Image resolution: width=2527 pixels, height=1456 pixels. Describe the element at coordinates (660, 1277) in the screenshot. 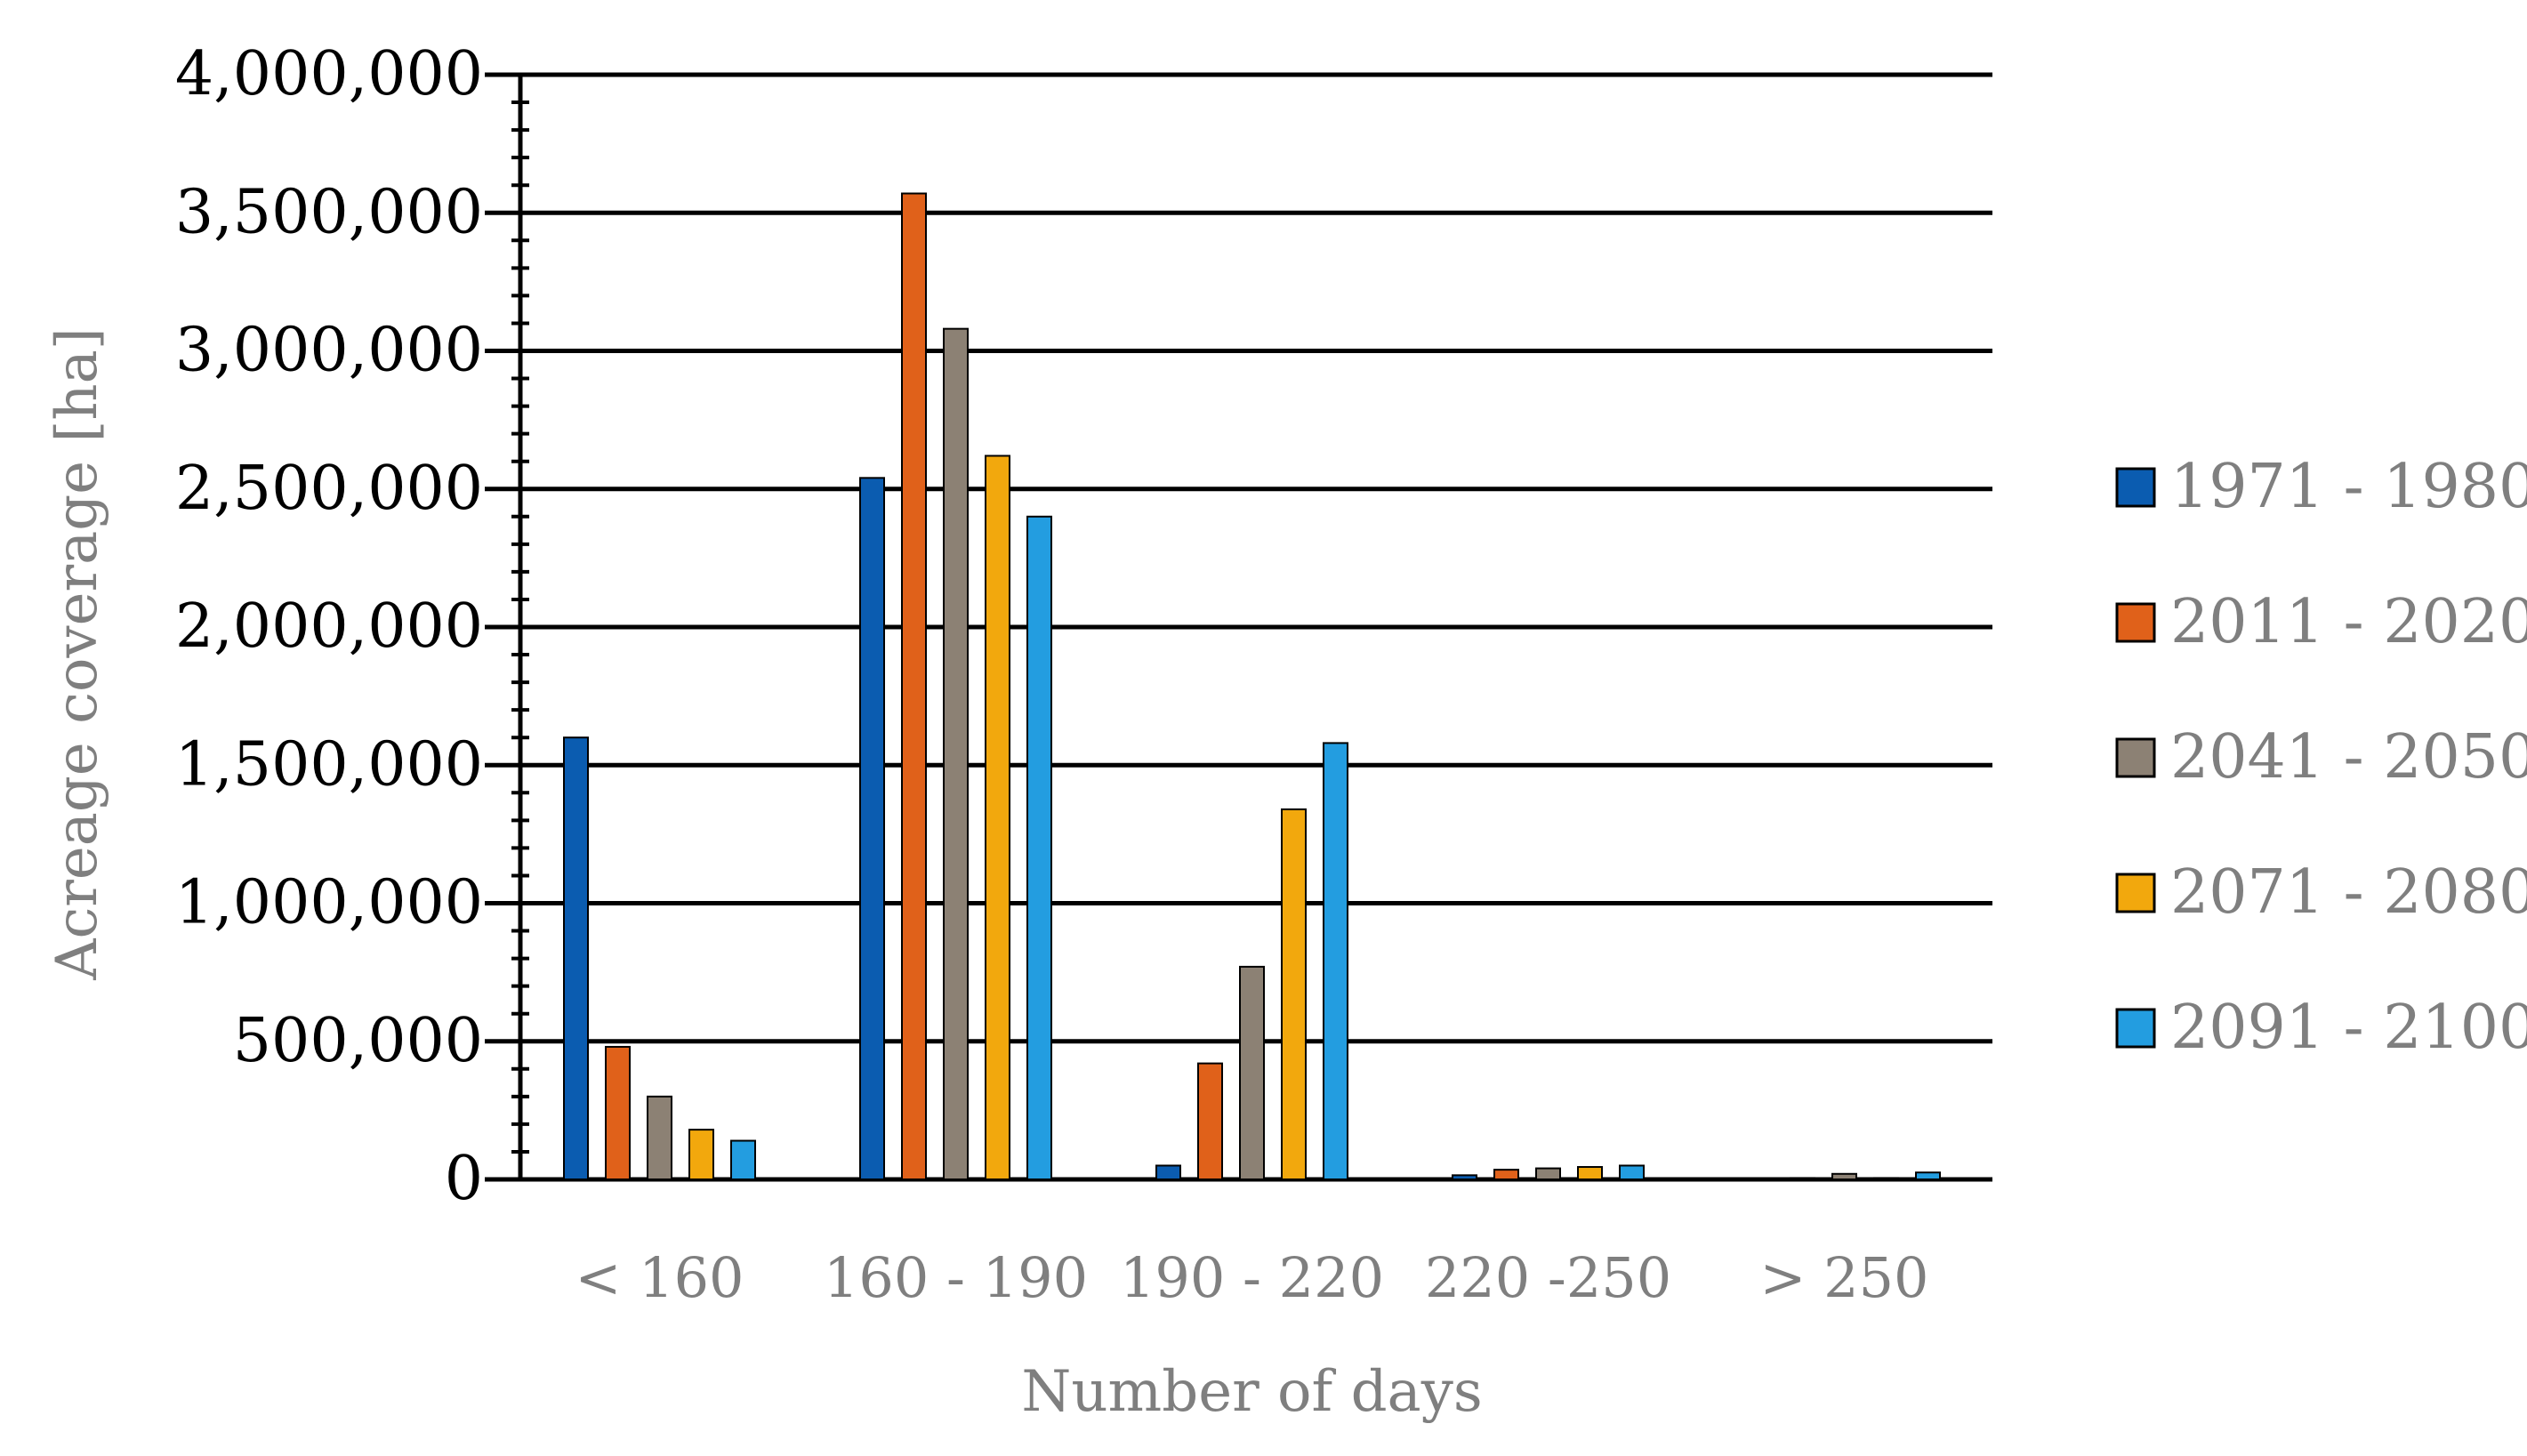

I see `x-tick-label: < 160` at that location.